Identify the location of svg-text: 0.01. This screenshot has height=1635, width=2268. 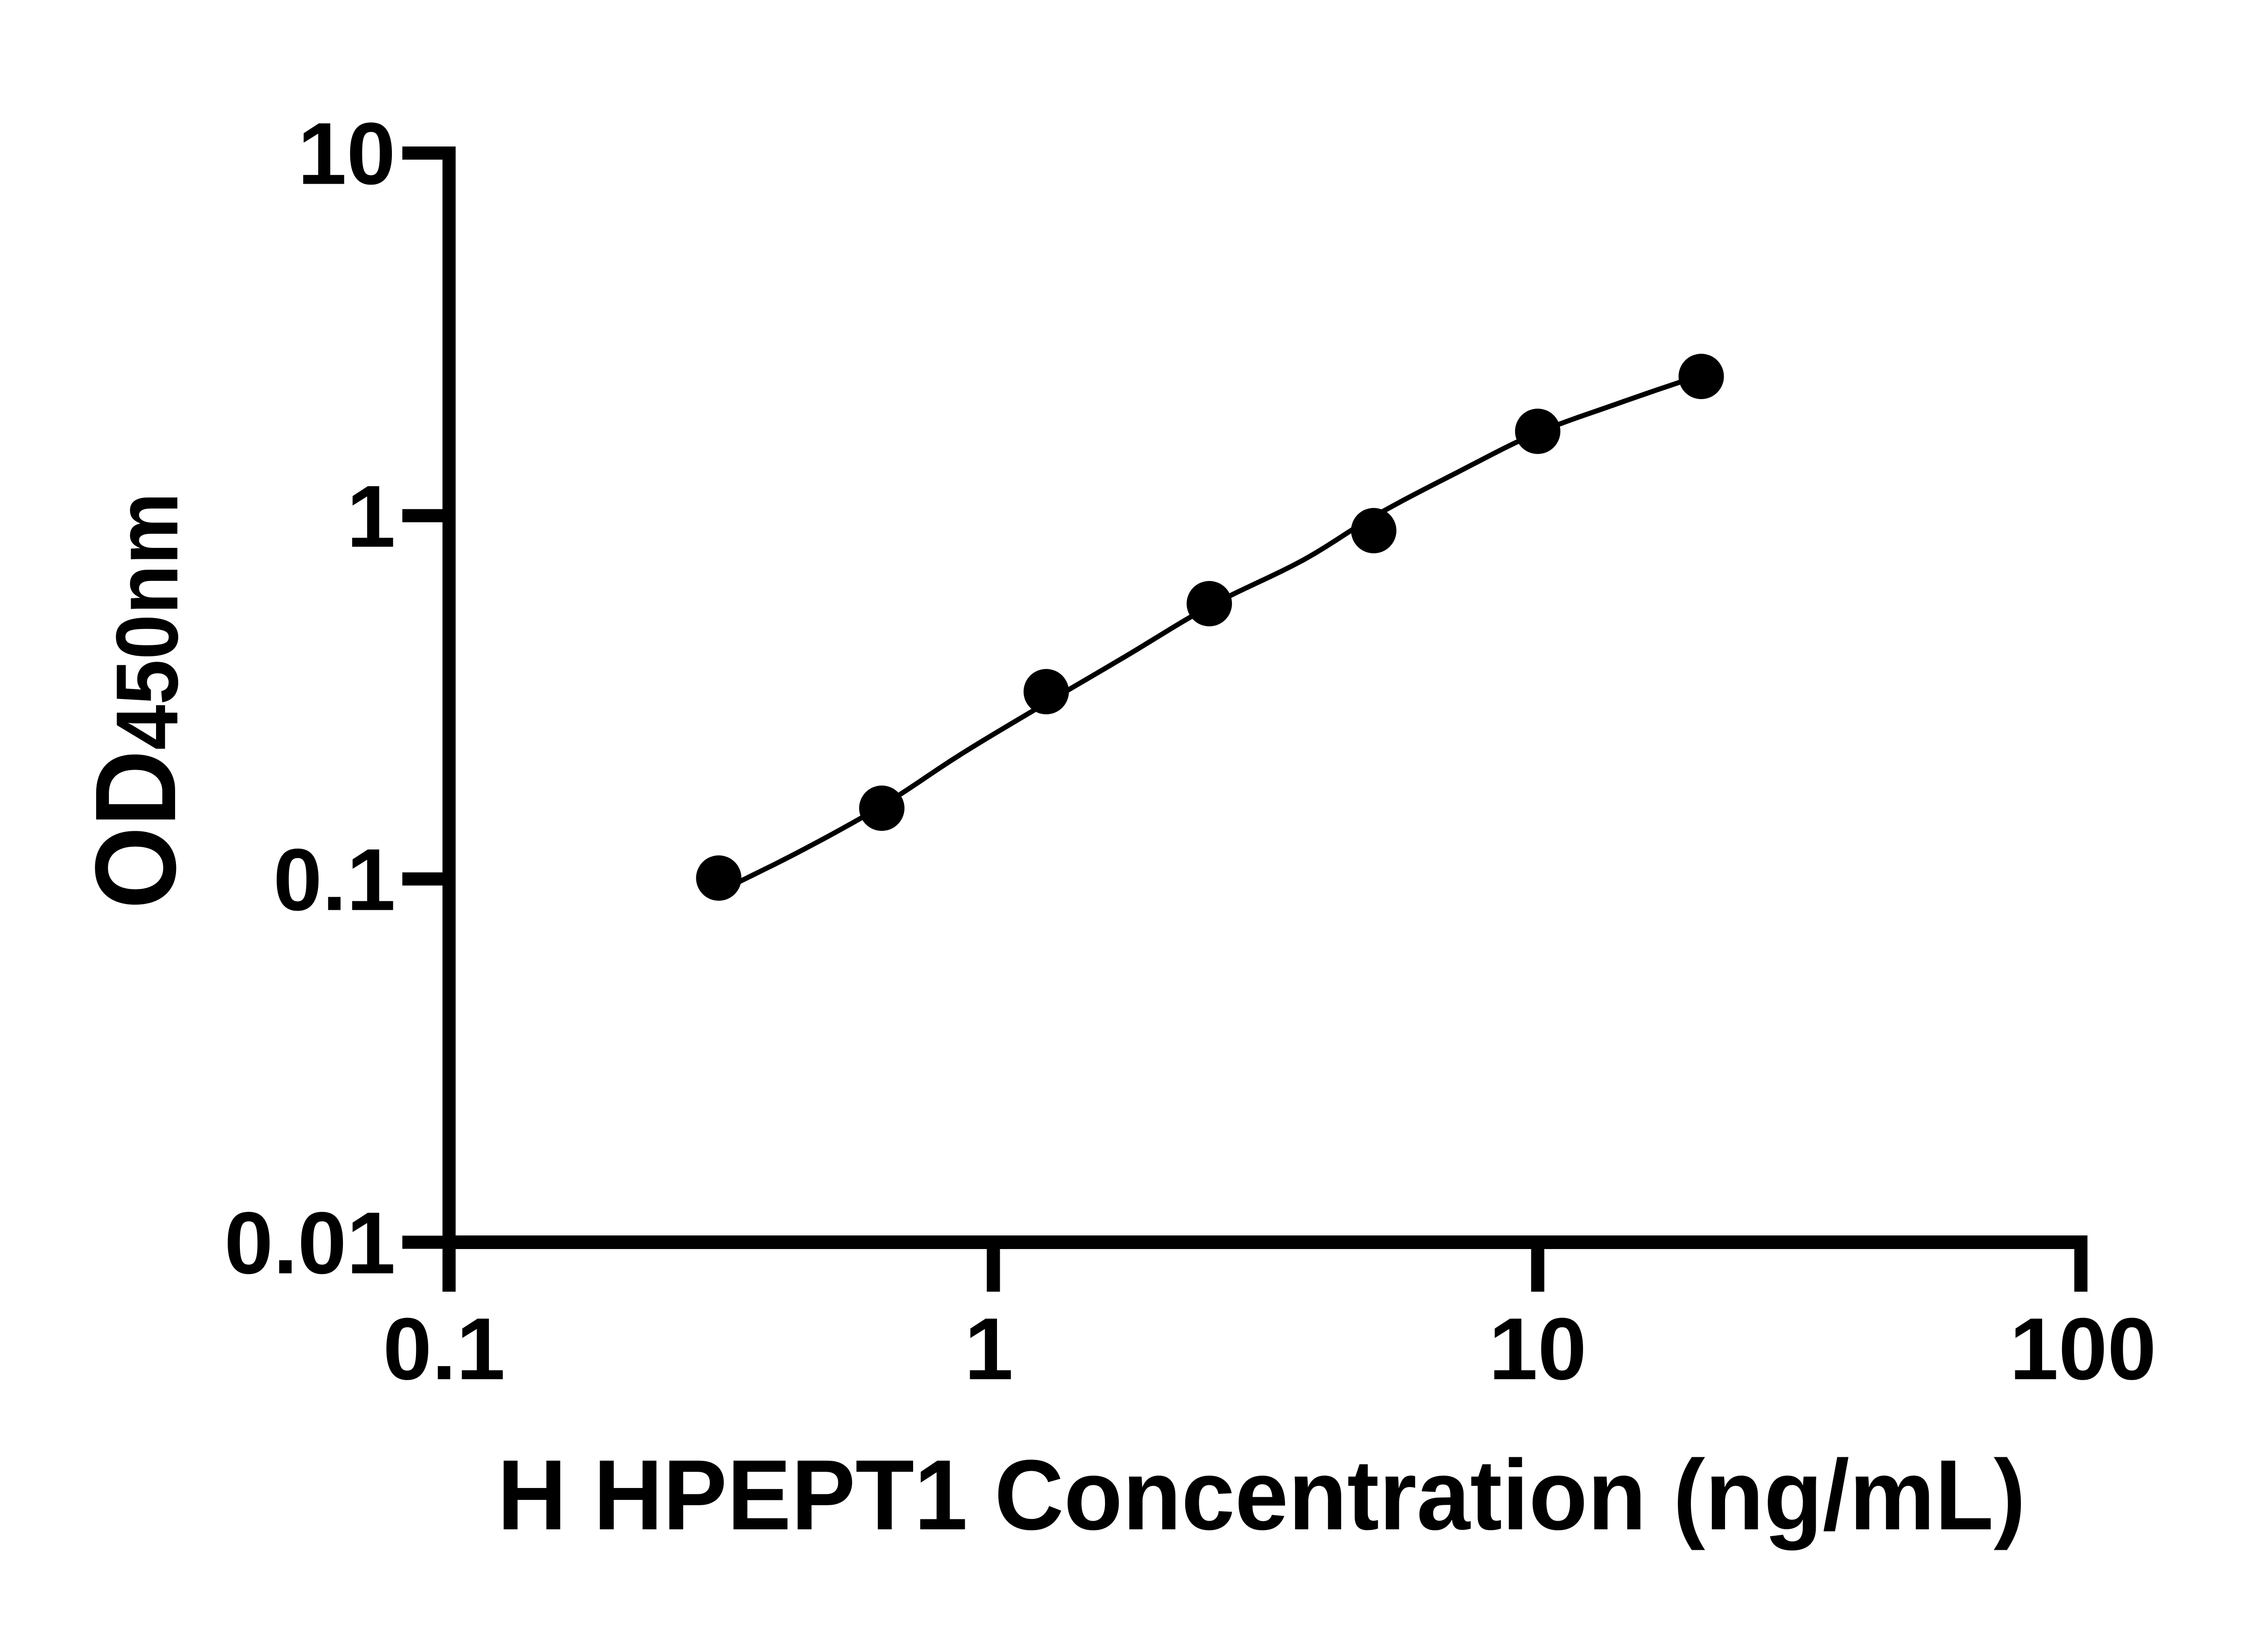
(310, 1243).